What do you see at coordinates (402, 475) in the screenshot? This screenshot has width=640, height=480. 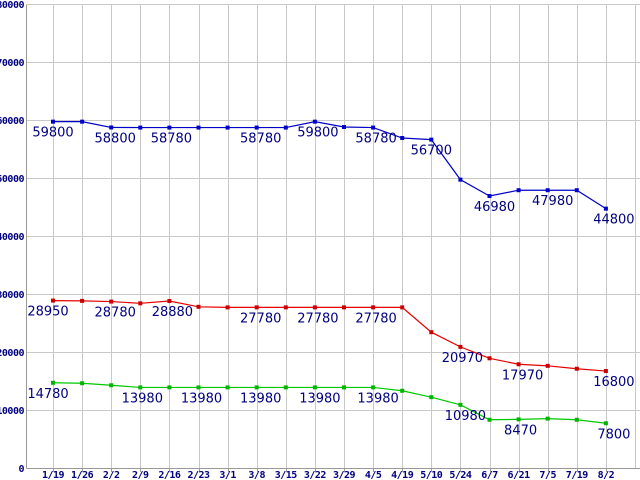 I see `x-tick-label: 4/19` at bounding box center [402, 475].